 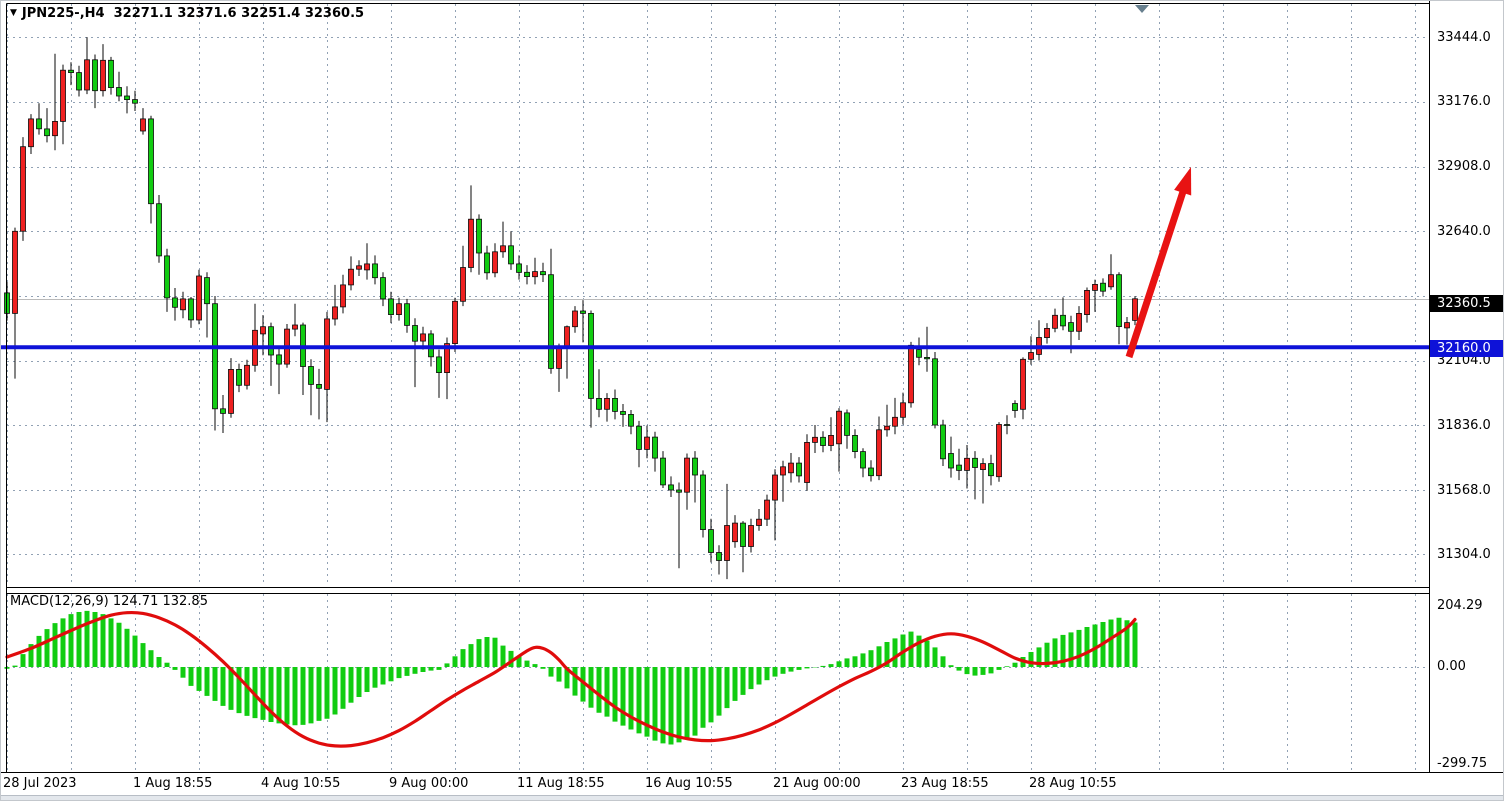 What do you see at coordinates (1451, 666) in the screenshot?
I see `macd-axis-label: 0.00` at bounding box center [1451, 666].